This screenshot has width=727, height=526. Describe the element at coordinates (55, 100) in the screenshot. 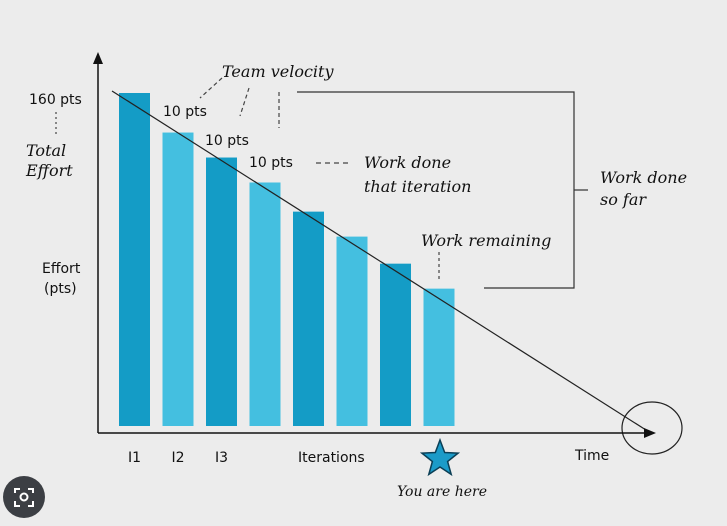

I see `total-value-label: 160 pts` at that location.